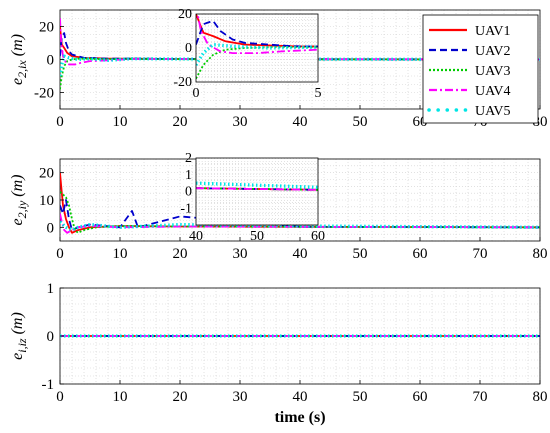 The image size is (550, 433). Describe the element at coordinates (257, 236) in the screenshot. I see `inset-x-tick-label: 50` at that location.